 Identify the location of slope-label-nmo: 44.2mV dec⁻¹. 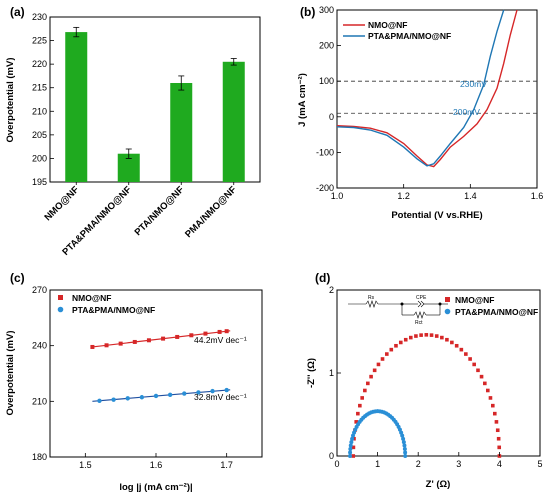
(220, 340).